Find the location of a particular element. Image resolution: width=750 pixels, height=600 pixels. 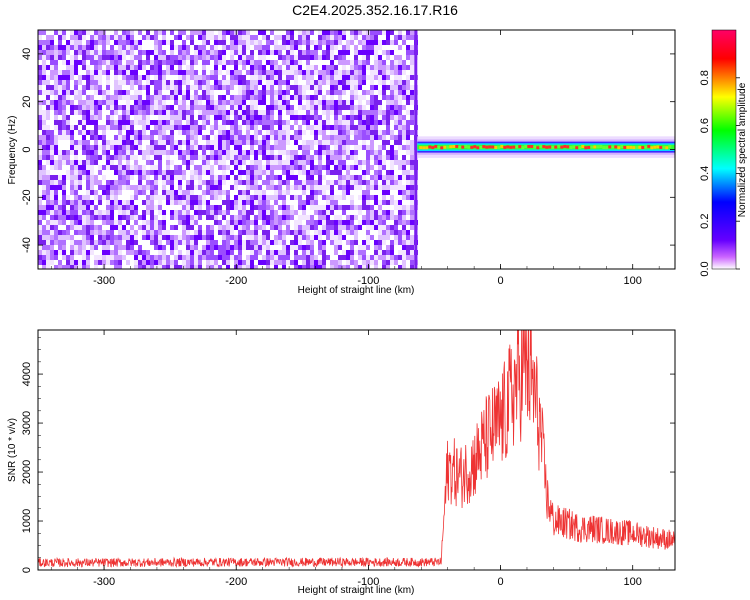

noise-edge is located at coordinates (416, 149).